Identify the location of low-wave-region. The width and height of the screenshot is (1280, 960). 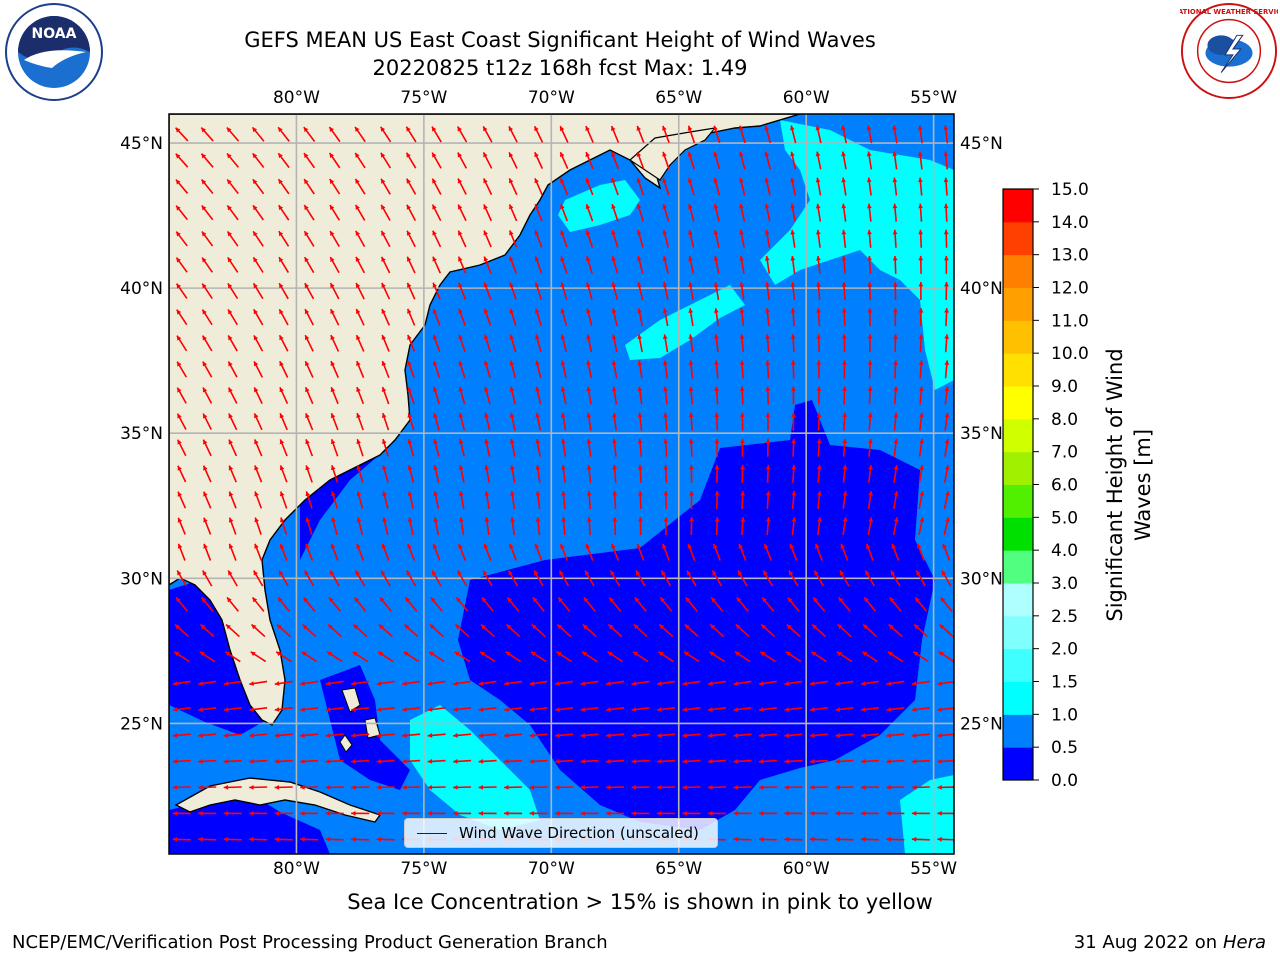
(365, 727).